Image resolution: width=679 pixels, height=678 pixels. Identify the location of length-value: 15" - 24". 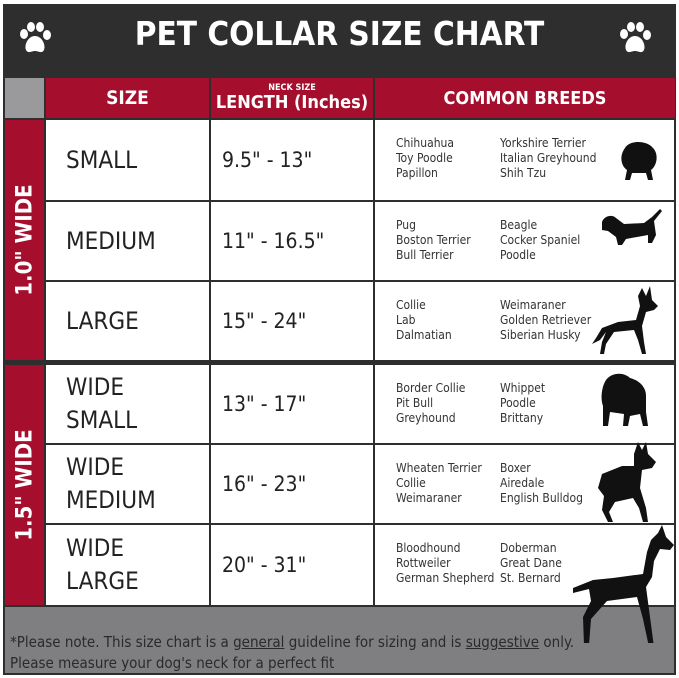
(264, 321).